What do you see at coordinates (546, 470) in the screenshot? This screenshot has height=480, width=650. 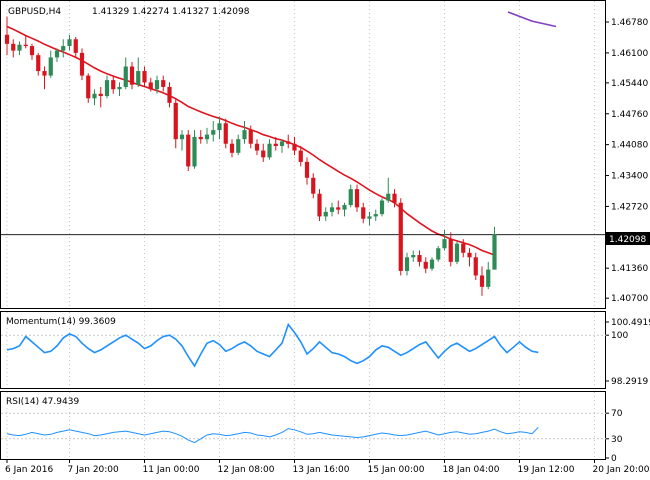 I see `date-tick-label: 19 Jan 12:00` at bounding box center [546, 470].